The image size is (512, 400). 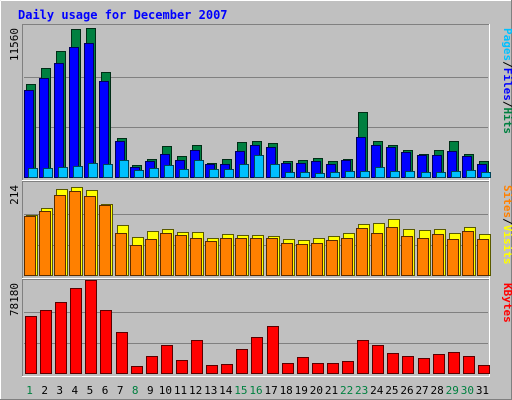 I want to click on chart-title: Daily usage for December 2007, so click(x=123, y=15).